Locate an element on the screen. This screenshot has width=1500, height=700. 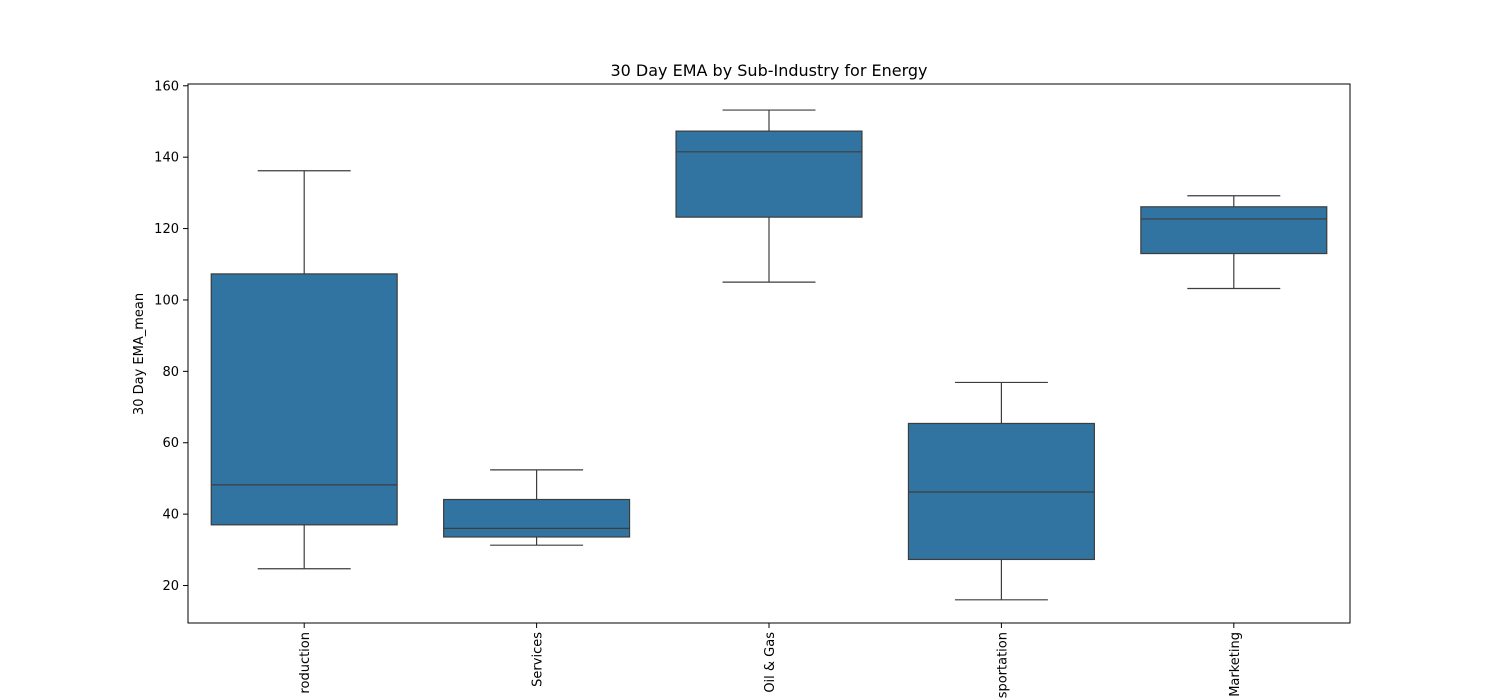
x-tick-label: Services is located at coordinates (538, 659).